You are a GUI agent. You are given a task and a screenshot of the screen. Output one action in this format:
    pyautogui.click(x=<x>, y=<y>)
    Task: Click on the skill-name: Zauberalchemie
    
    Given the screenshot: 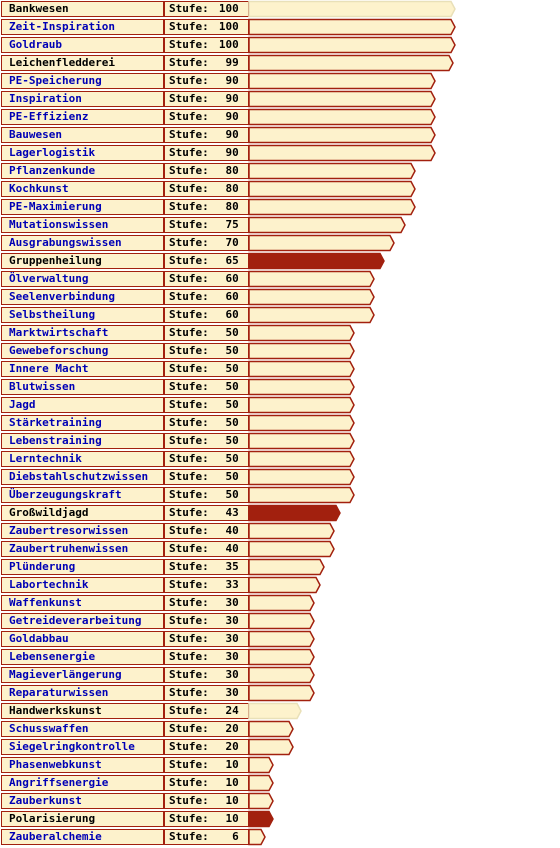 What is the action you would take?
    pyautogui.click(x=82, y=837)
    